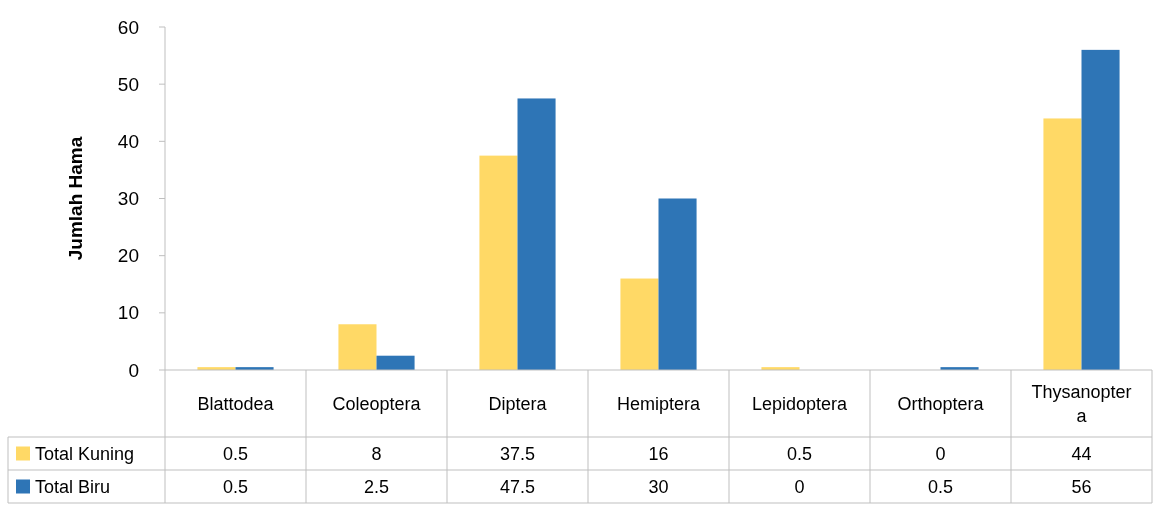 This screenshot has height=506, width=1156. What do you see at coordinates (376, 453) in the screenshot?
I see `data-label: 8` at bounding box center [376, 453].